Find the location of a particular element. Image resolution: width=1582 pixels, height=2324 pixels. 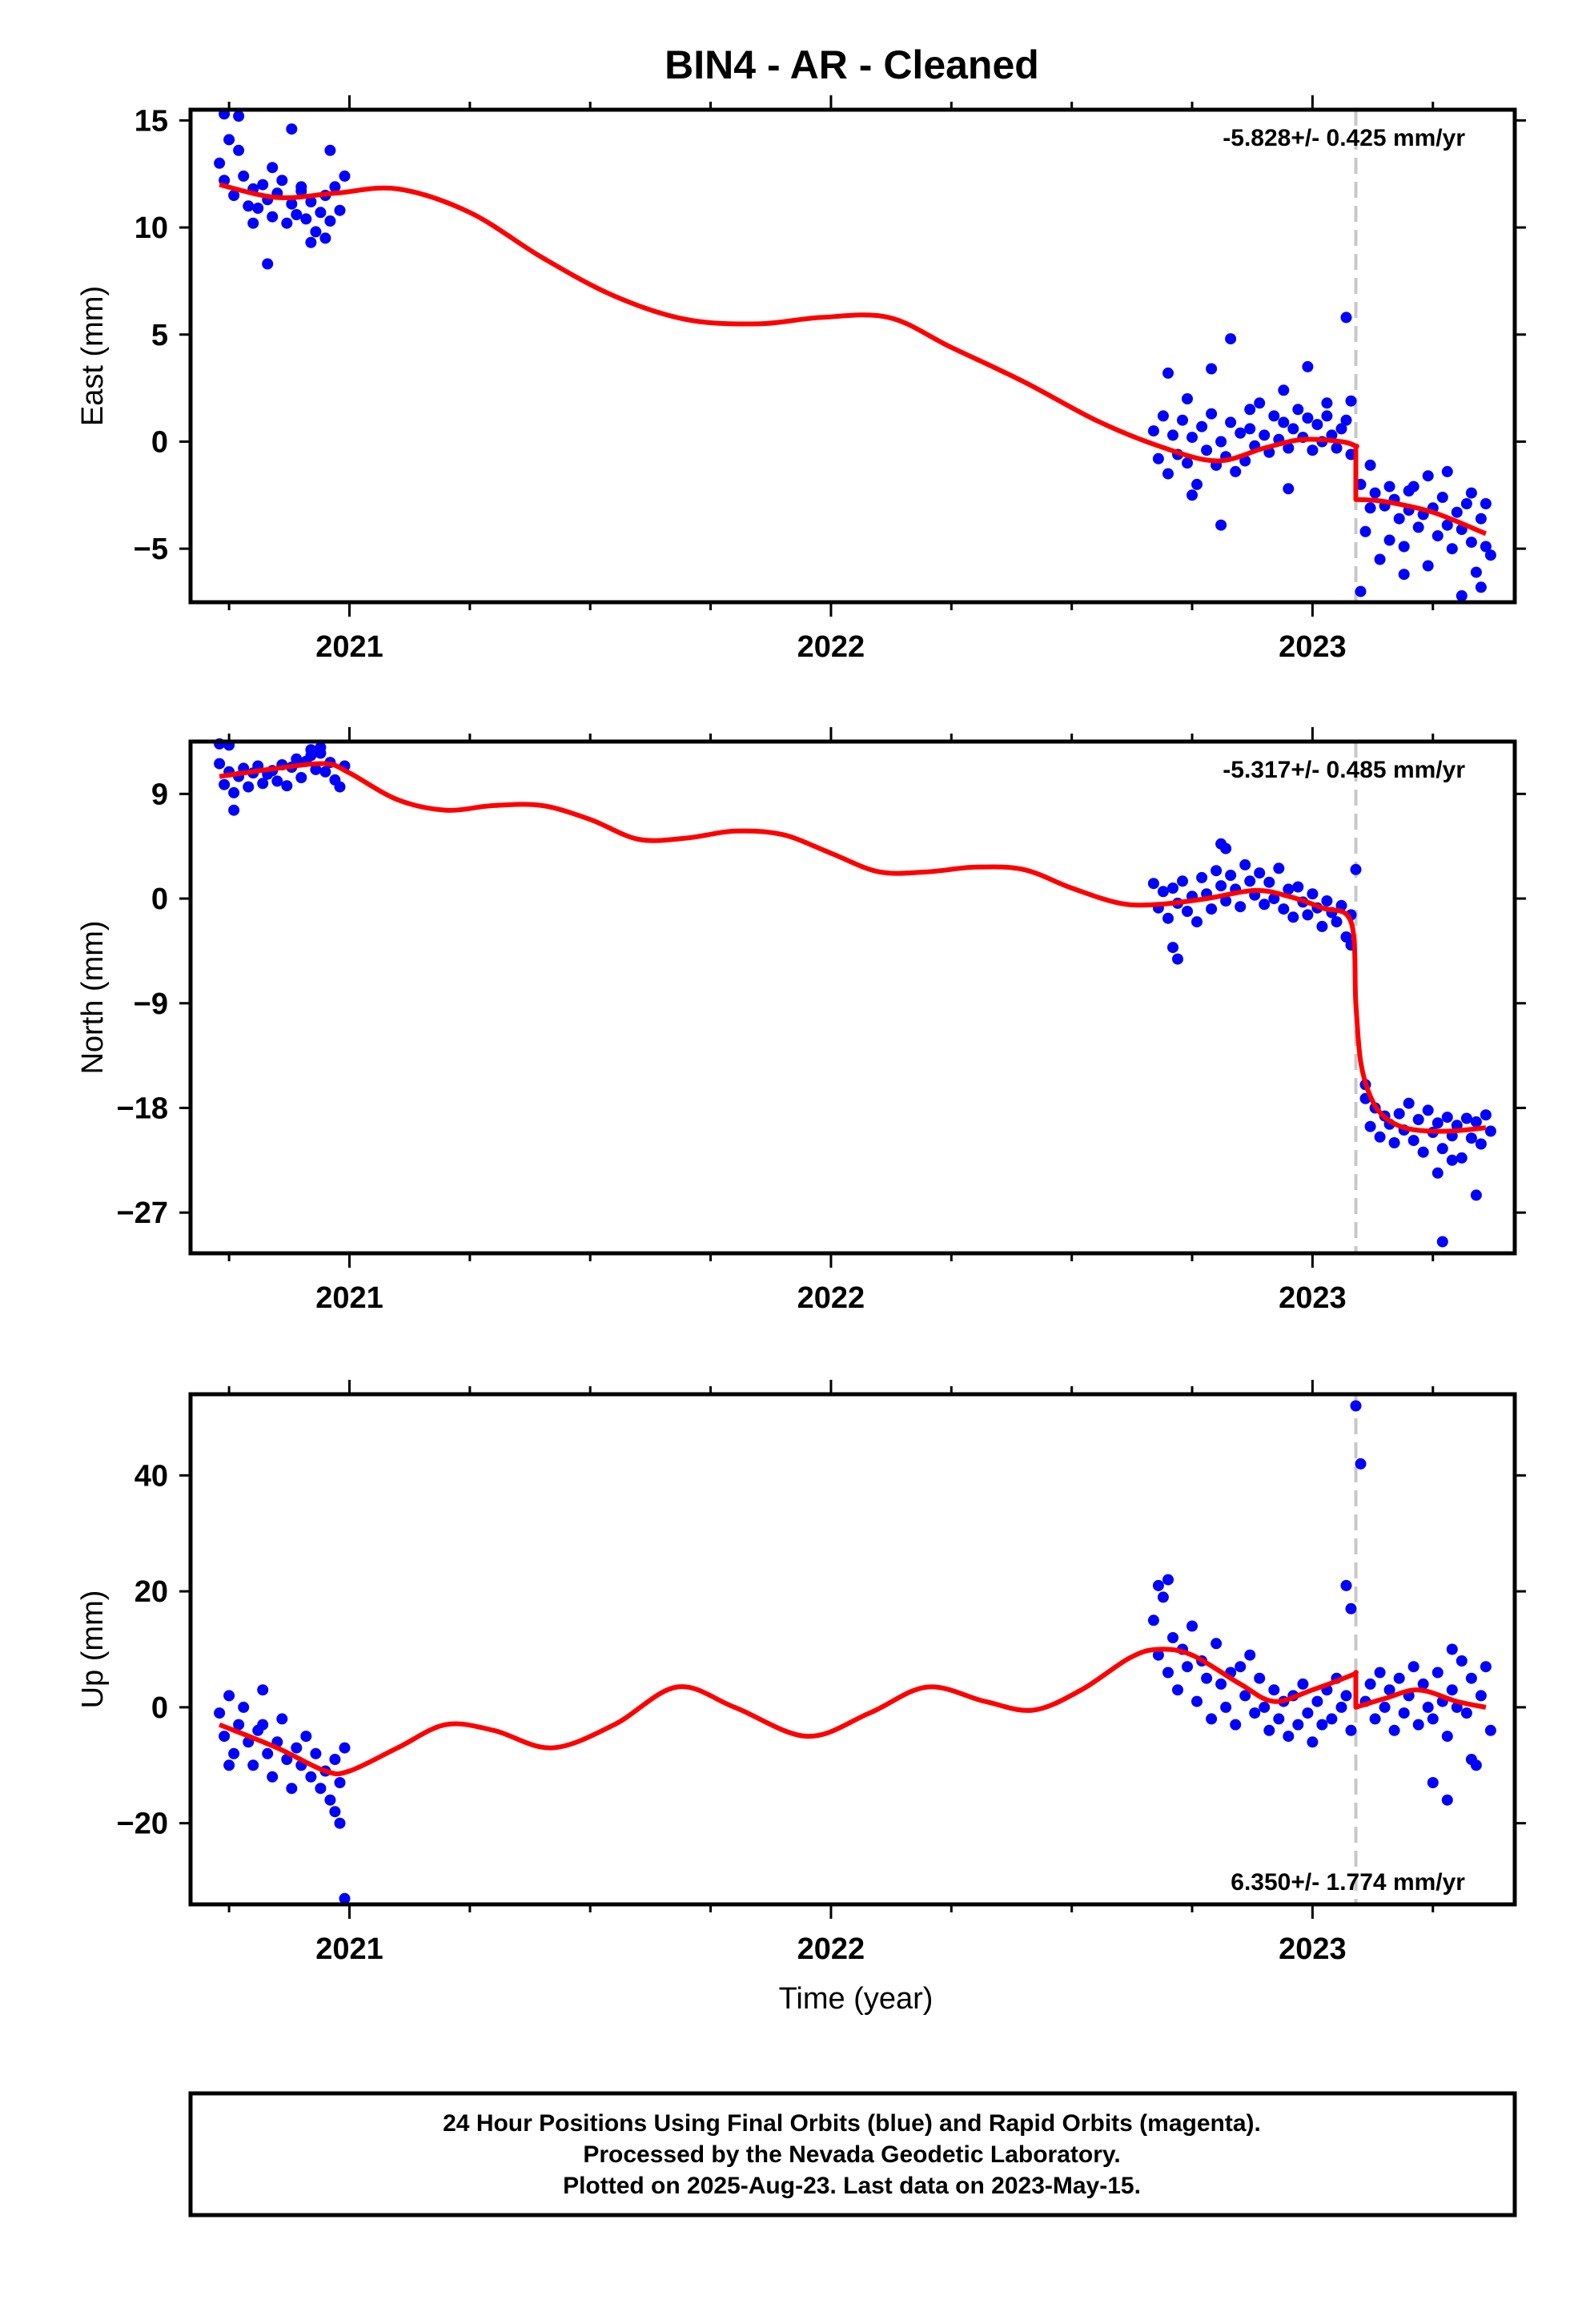

east-y-tick-label: 0 is located at coordinates (159, 442).